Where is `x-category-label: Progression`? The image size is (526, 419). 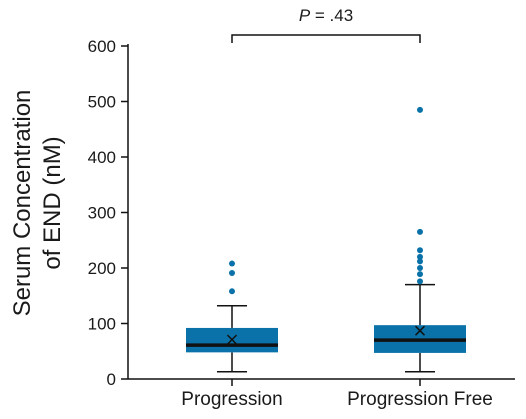 x-category-label: Progression is located at coordinates (231, 399).